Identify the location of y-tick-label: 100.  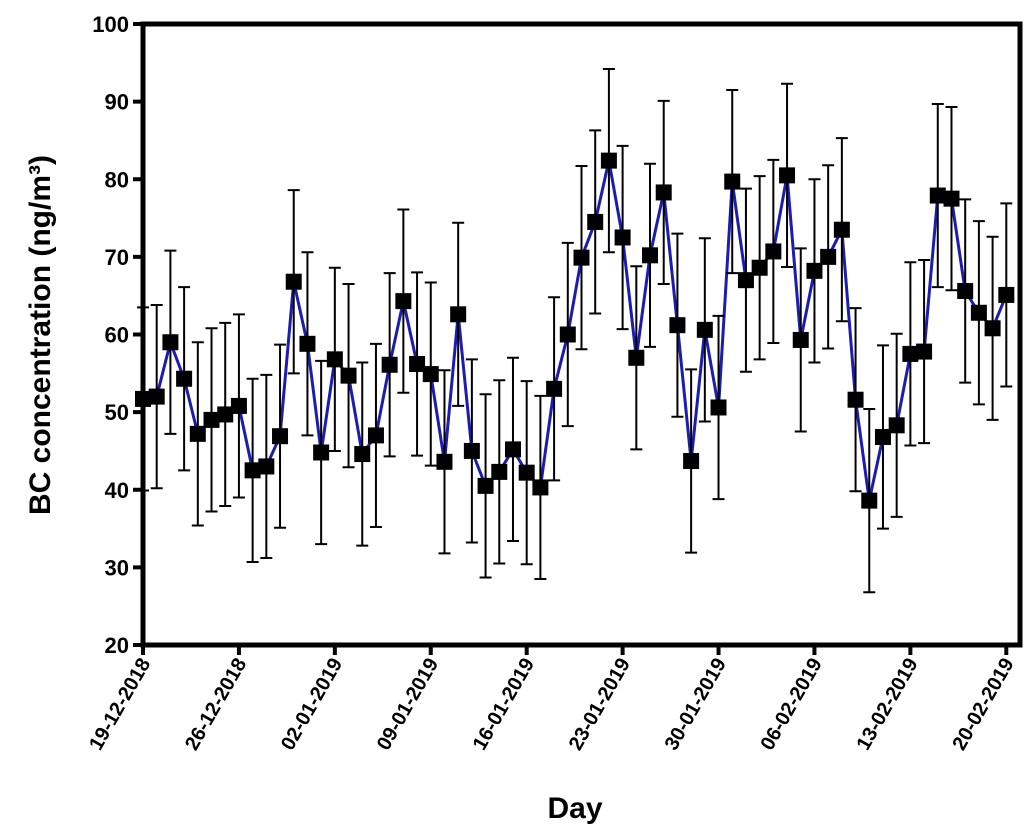
(110, 24).